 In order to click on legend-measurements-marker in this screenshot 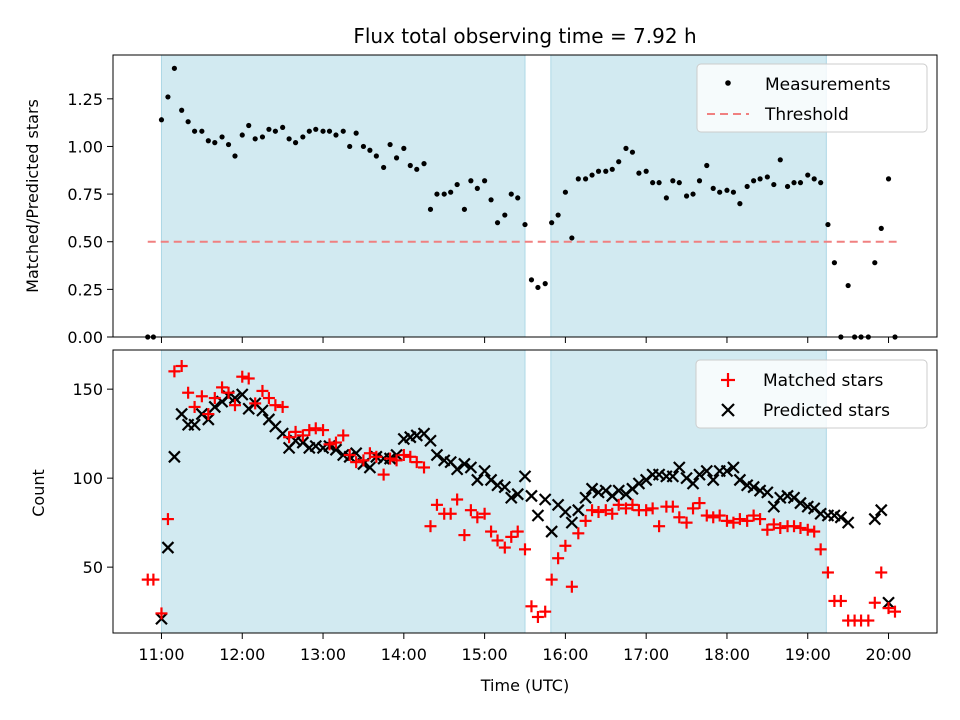, I will do `click(728, 83)`.